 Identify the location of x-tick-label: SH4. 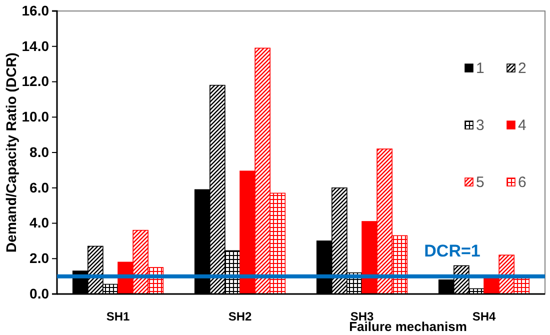
(484, 317).